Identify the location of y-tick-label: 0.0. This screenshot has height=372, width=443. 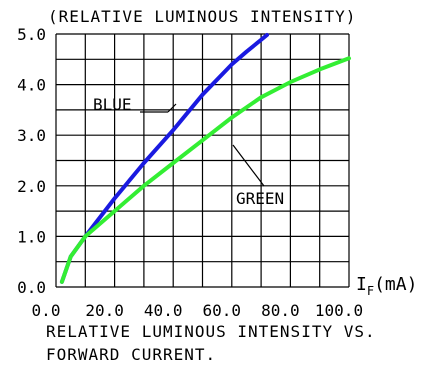
(31, 287).